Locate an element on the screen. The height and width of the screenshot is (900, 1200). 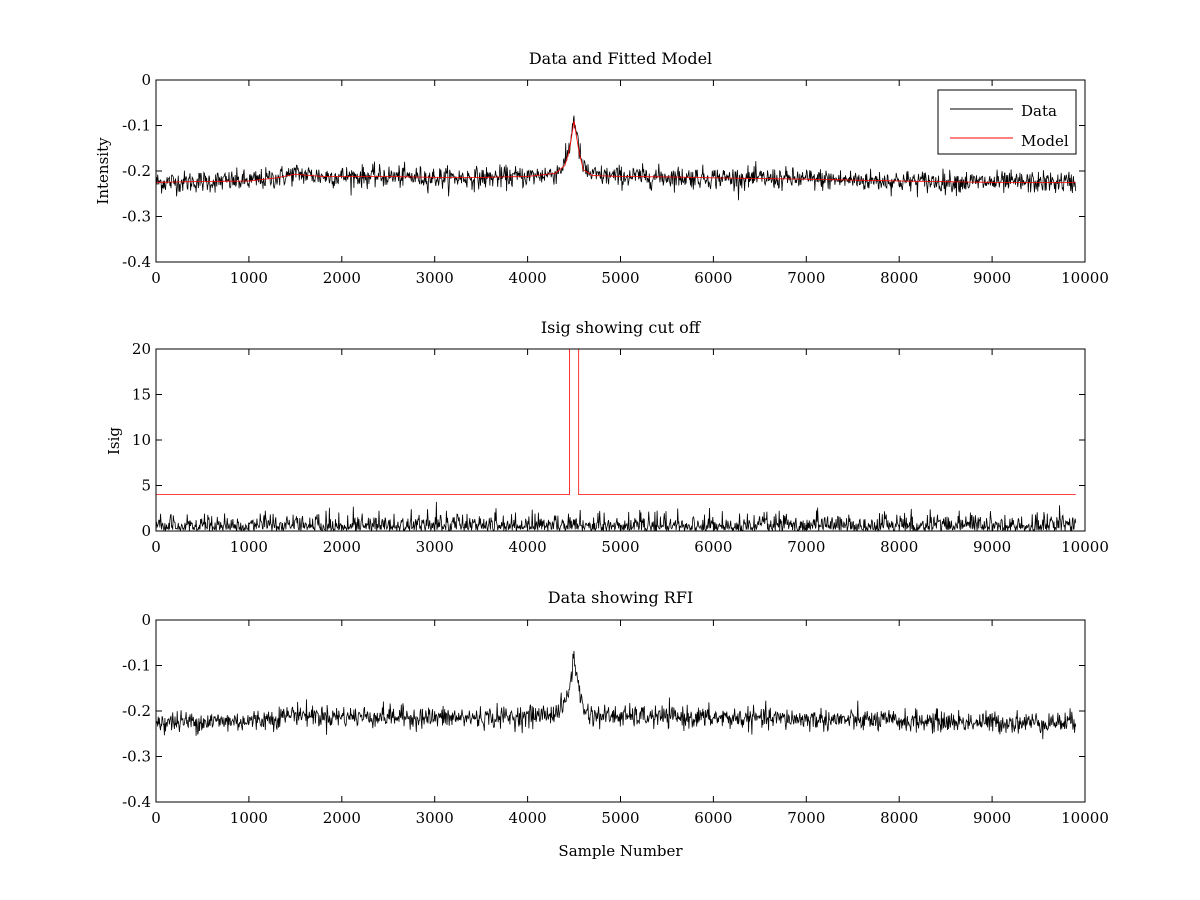
y-tick-label: 15 is located at coordinates (141, 395).